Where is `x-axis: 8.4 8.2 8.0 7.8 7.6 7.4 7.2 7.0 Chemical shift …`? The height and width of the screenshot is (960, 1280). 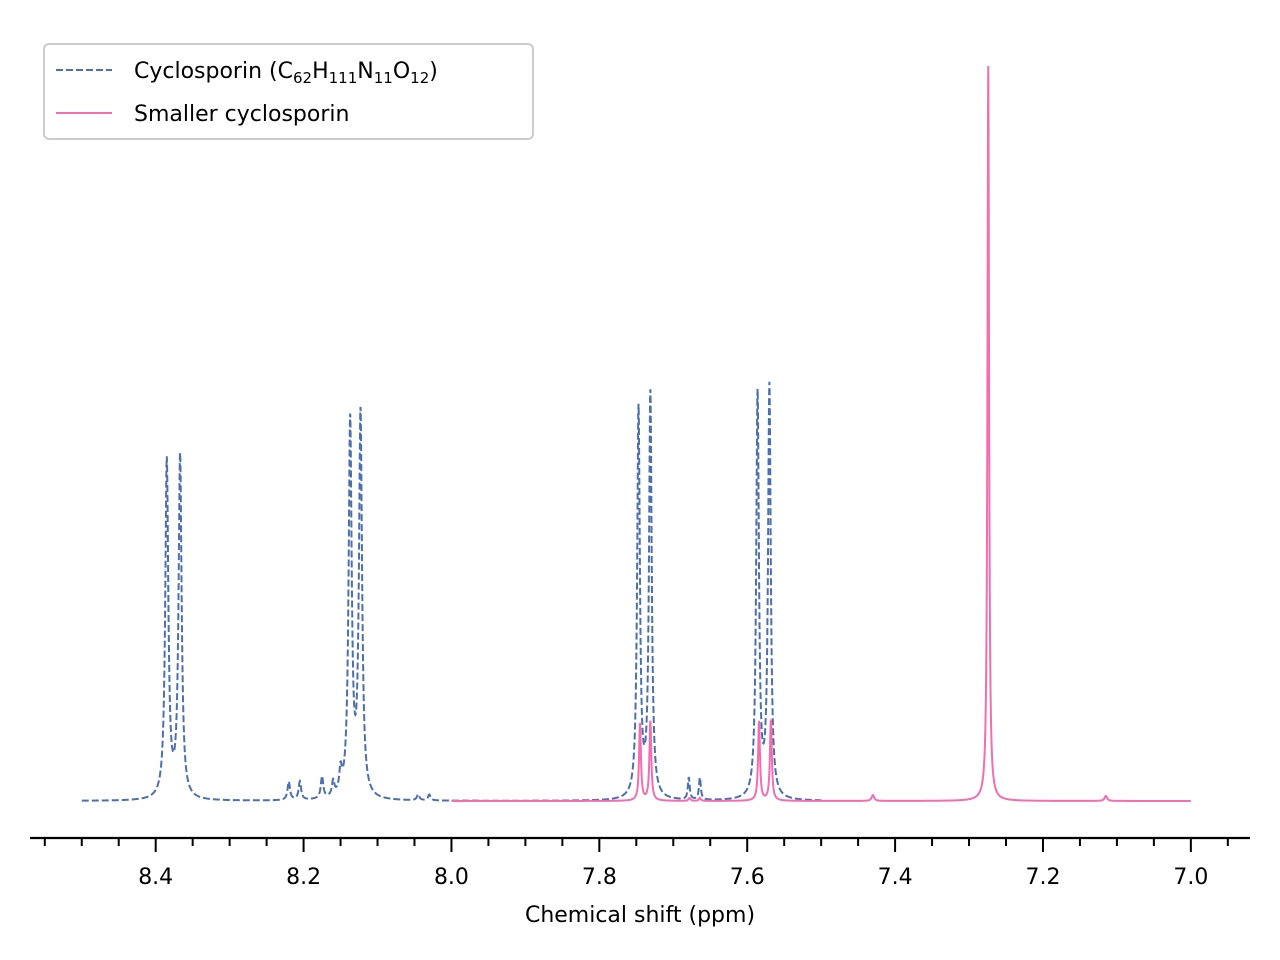 x-axis: 8.4 8.2 8.0 7.8 7.6 7.4 7.2 7.0 Chemical shift … is located at coordinates (640, 882).